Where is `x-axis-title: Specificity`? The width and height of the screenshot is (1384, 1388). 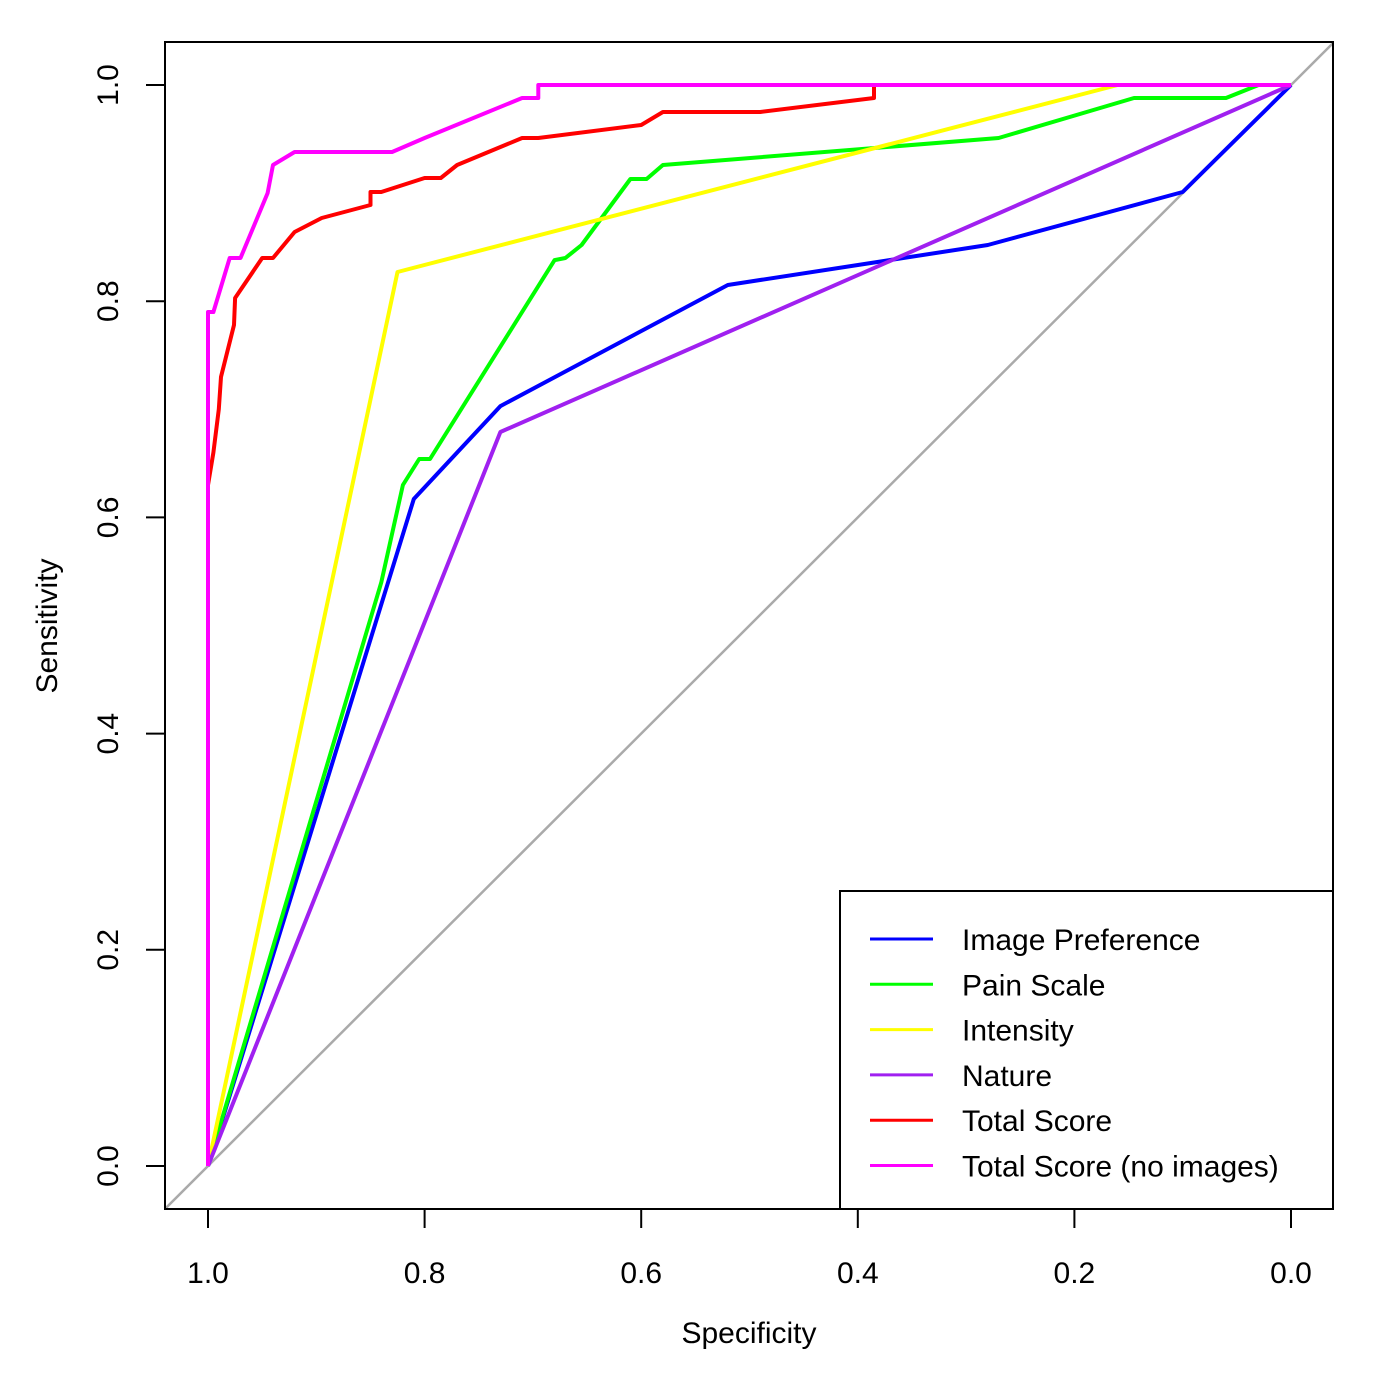 x-axis-title: Specificity is located at coordinates (748, 1333).